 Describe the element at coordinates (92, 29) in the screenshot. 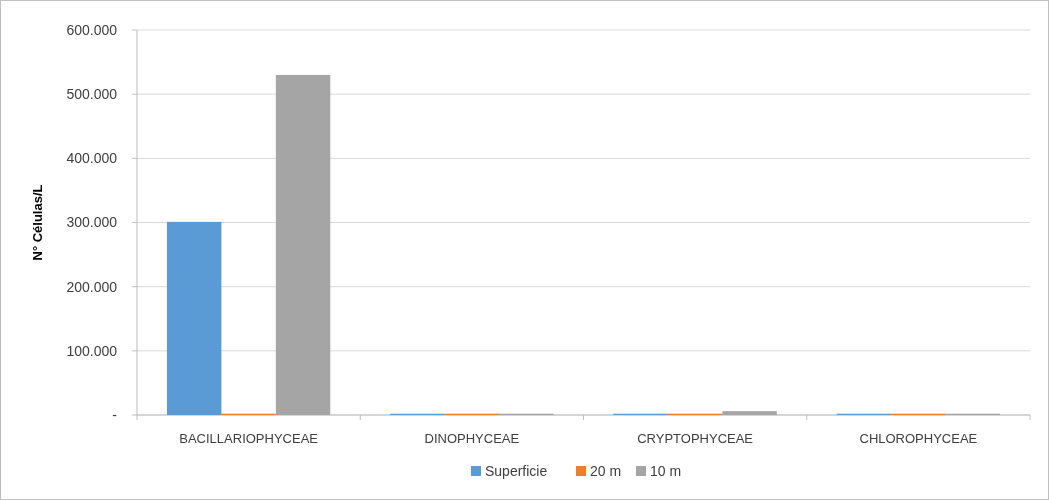

I see `y-tick-label: 600.000` at that location.